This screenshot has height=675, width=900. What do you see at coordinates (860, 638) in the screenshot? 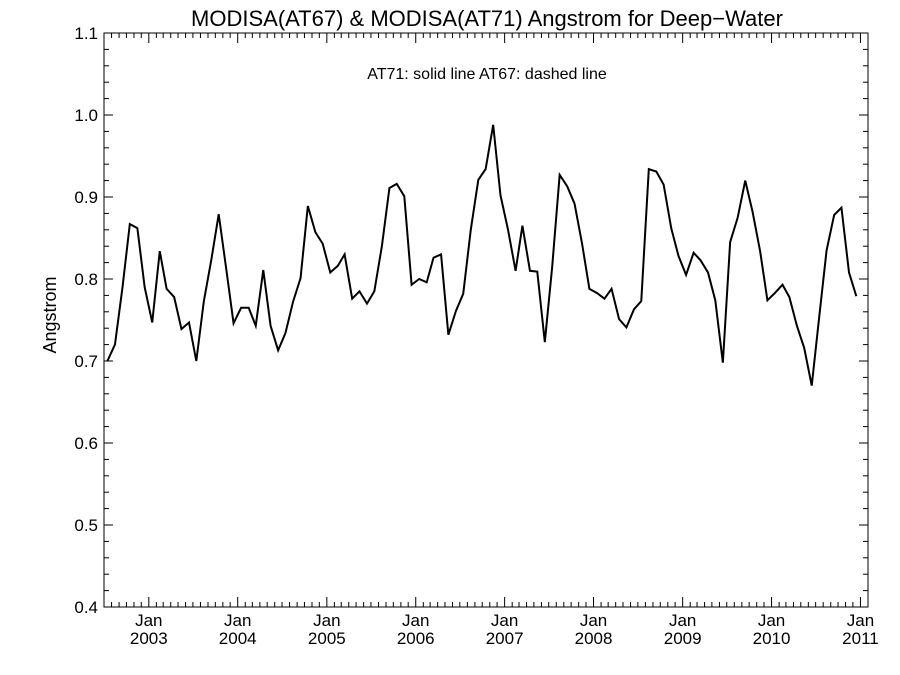
I see `x-tick-year-label: 2011` at bounding box center [860, 638].